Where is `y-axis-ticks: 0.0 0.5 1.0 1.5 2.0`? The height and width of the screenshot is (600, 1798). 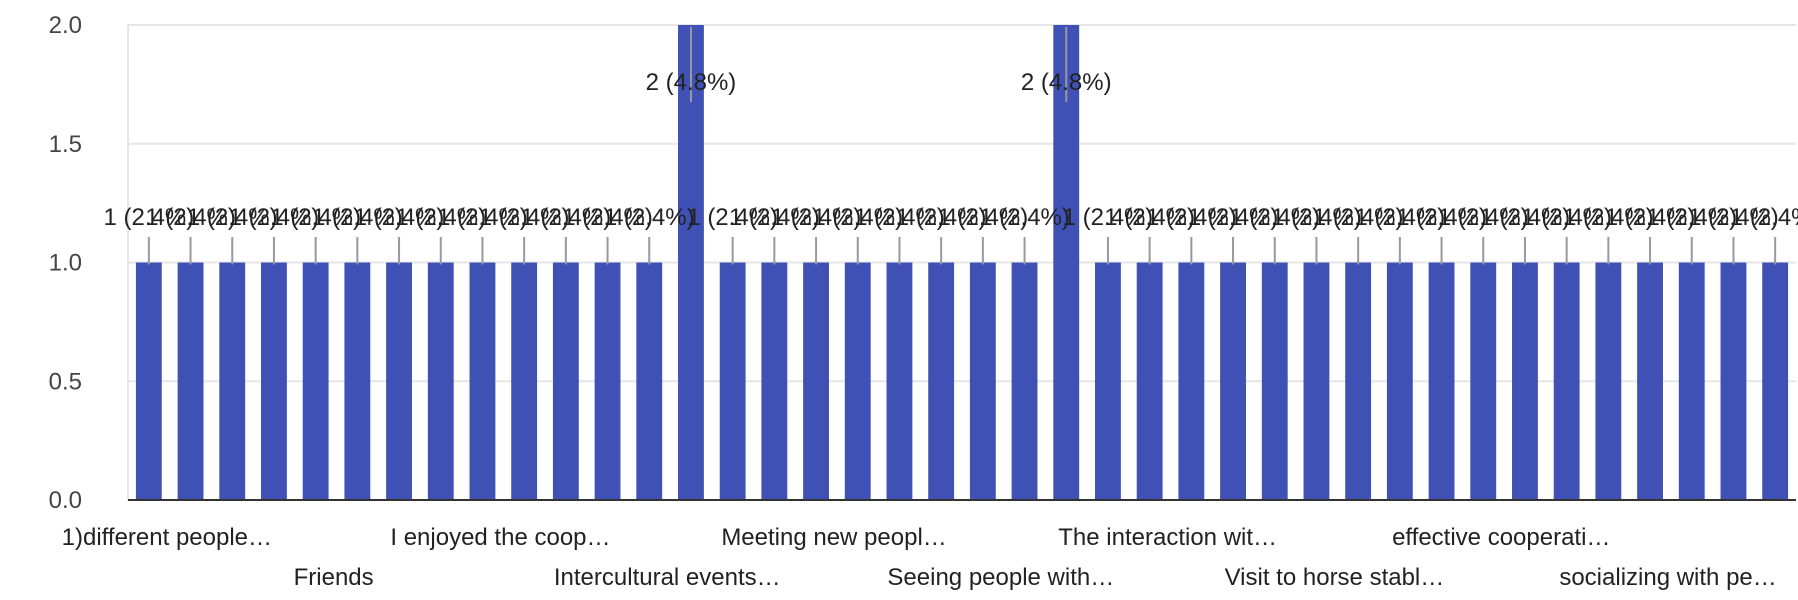 y-axis-ticks: 0.0 0.5 1.0 1.5 2.0 is located at coordinates (65, 263).